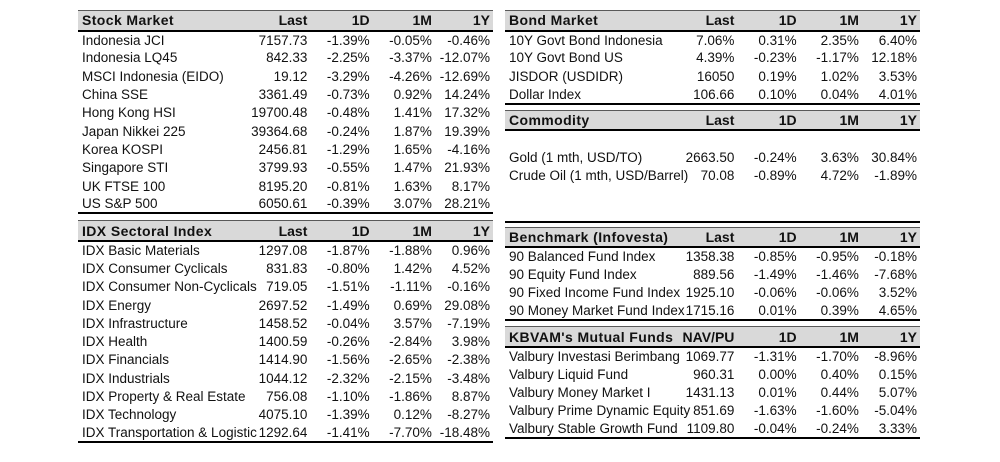 The width and height of the screenshot is (1000, 462). Describe the element at coordinates (566, 76) in the screenshot. I see `row-label: JISDOR (USDIDR)` at that location.